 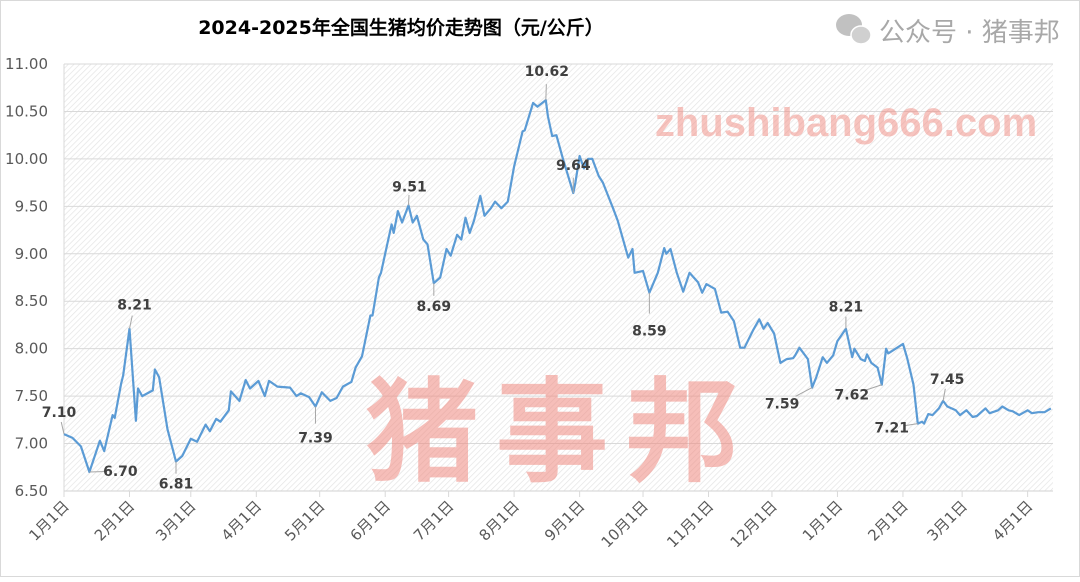 I want to click on y-tick-label: 11.00, so click(x=26, y=64).